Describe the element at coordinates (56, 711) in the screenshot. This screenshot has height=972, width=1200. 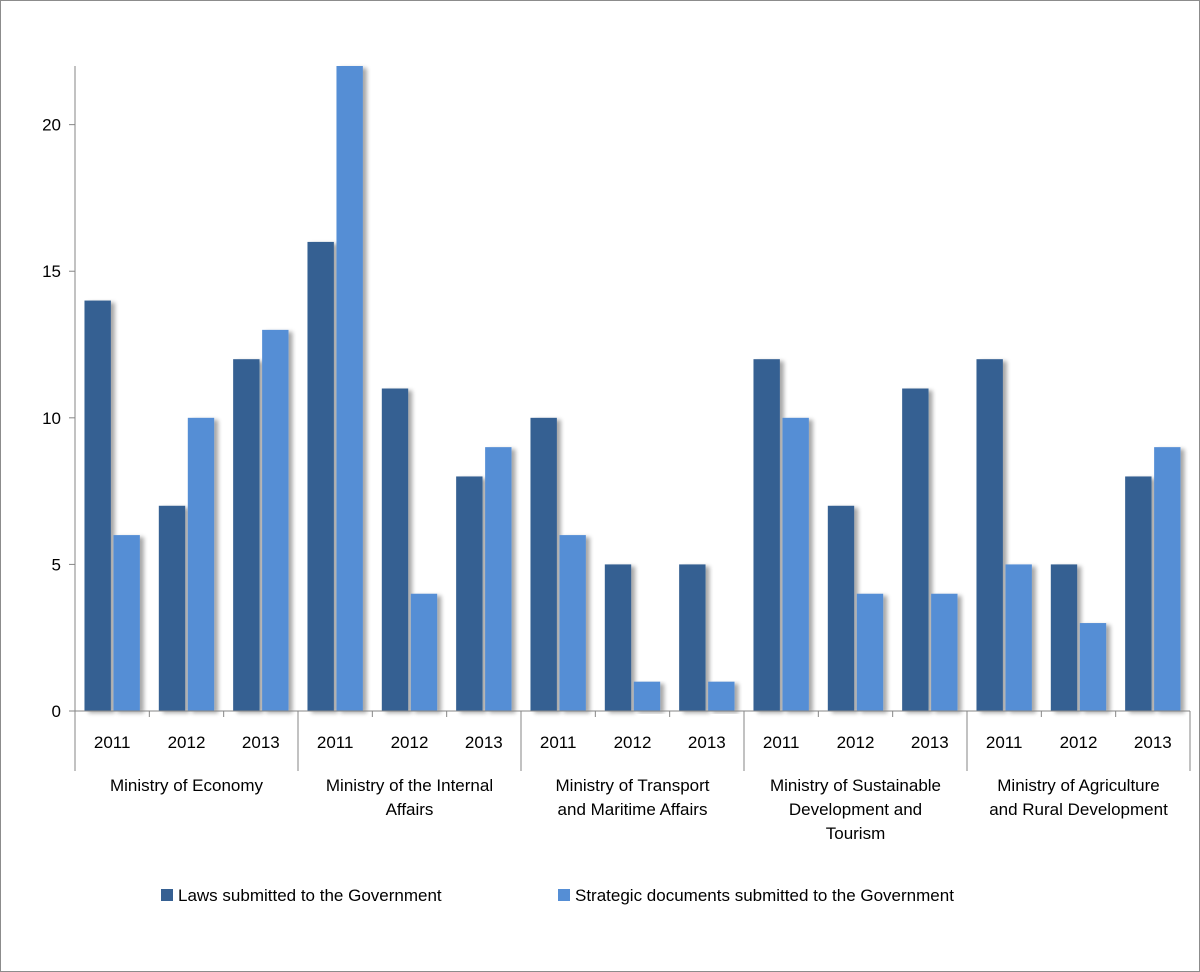
I see `y-tick-label: 0` at that location.